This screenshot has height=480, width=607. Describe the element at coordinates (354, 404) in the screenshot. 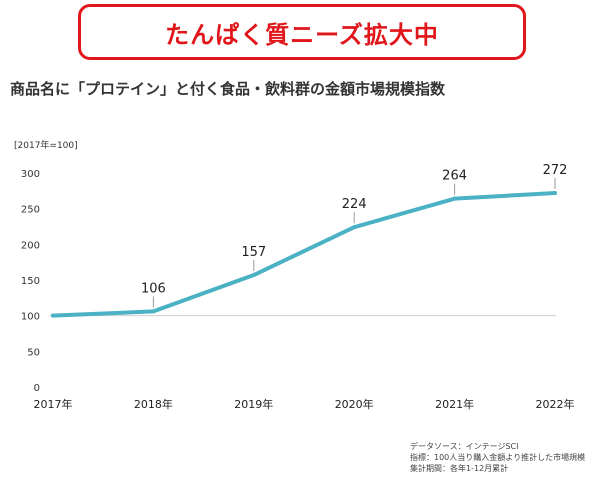

I see `x-tick-label: 2020年` at that location.